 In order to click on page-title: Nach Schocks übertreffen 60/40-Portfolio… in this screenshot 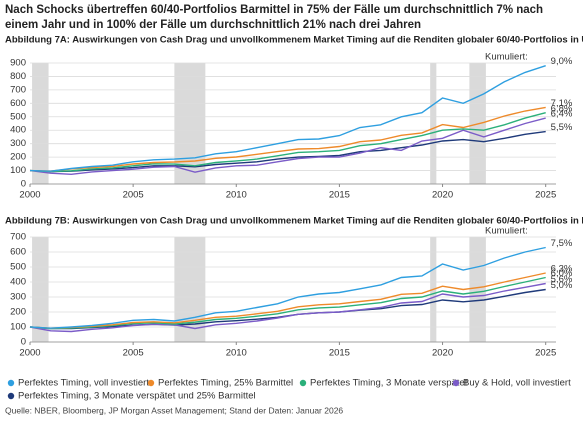, I will do `click(274, 17)`.